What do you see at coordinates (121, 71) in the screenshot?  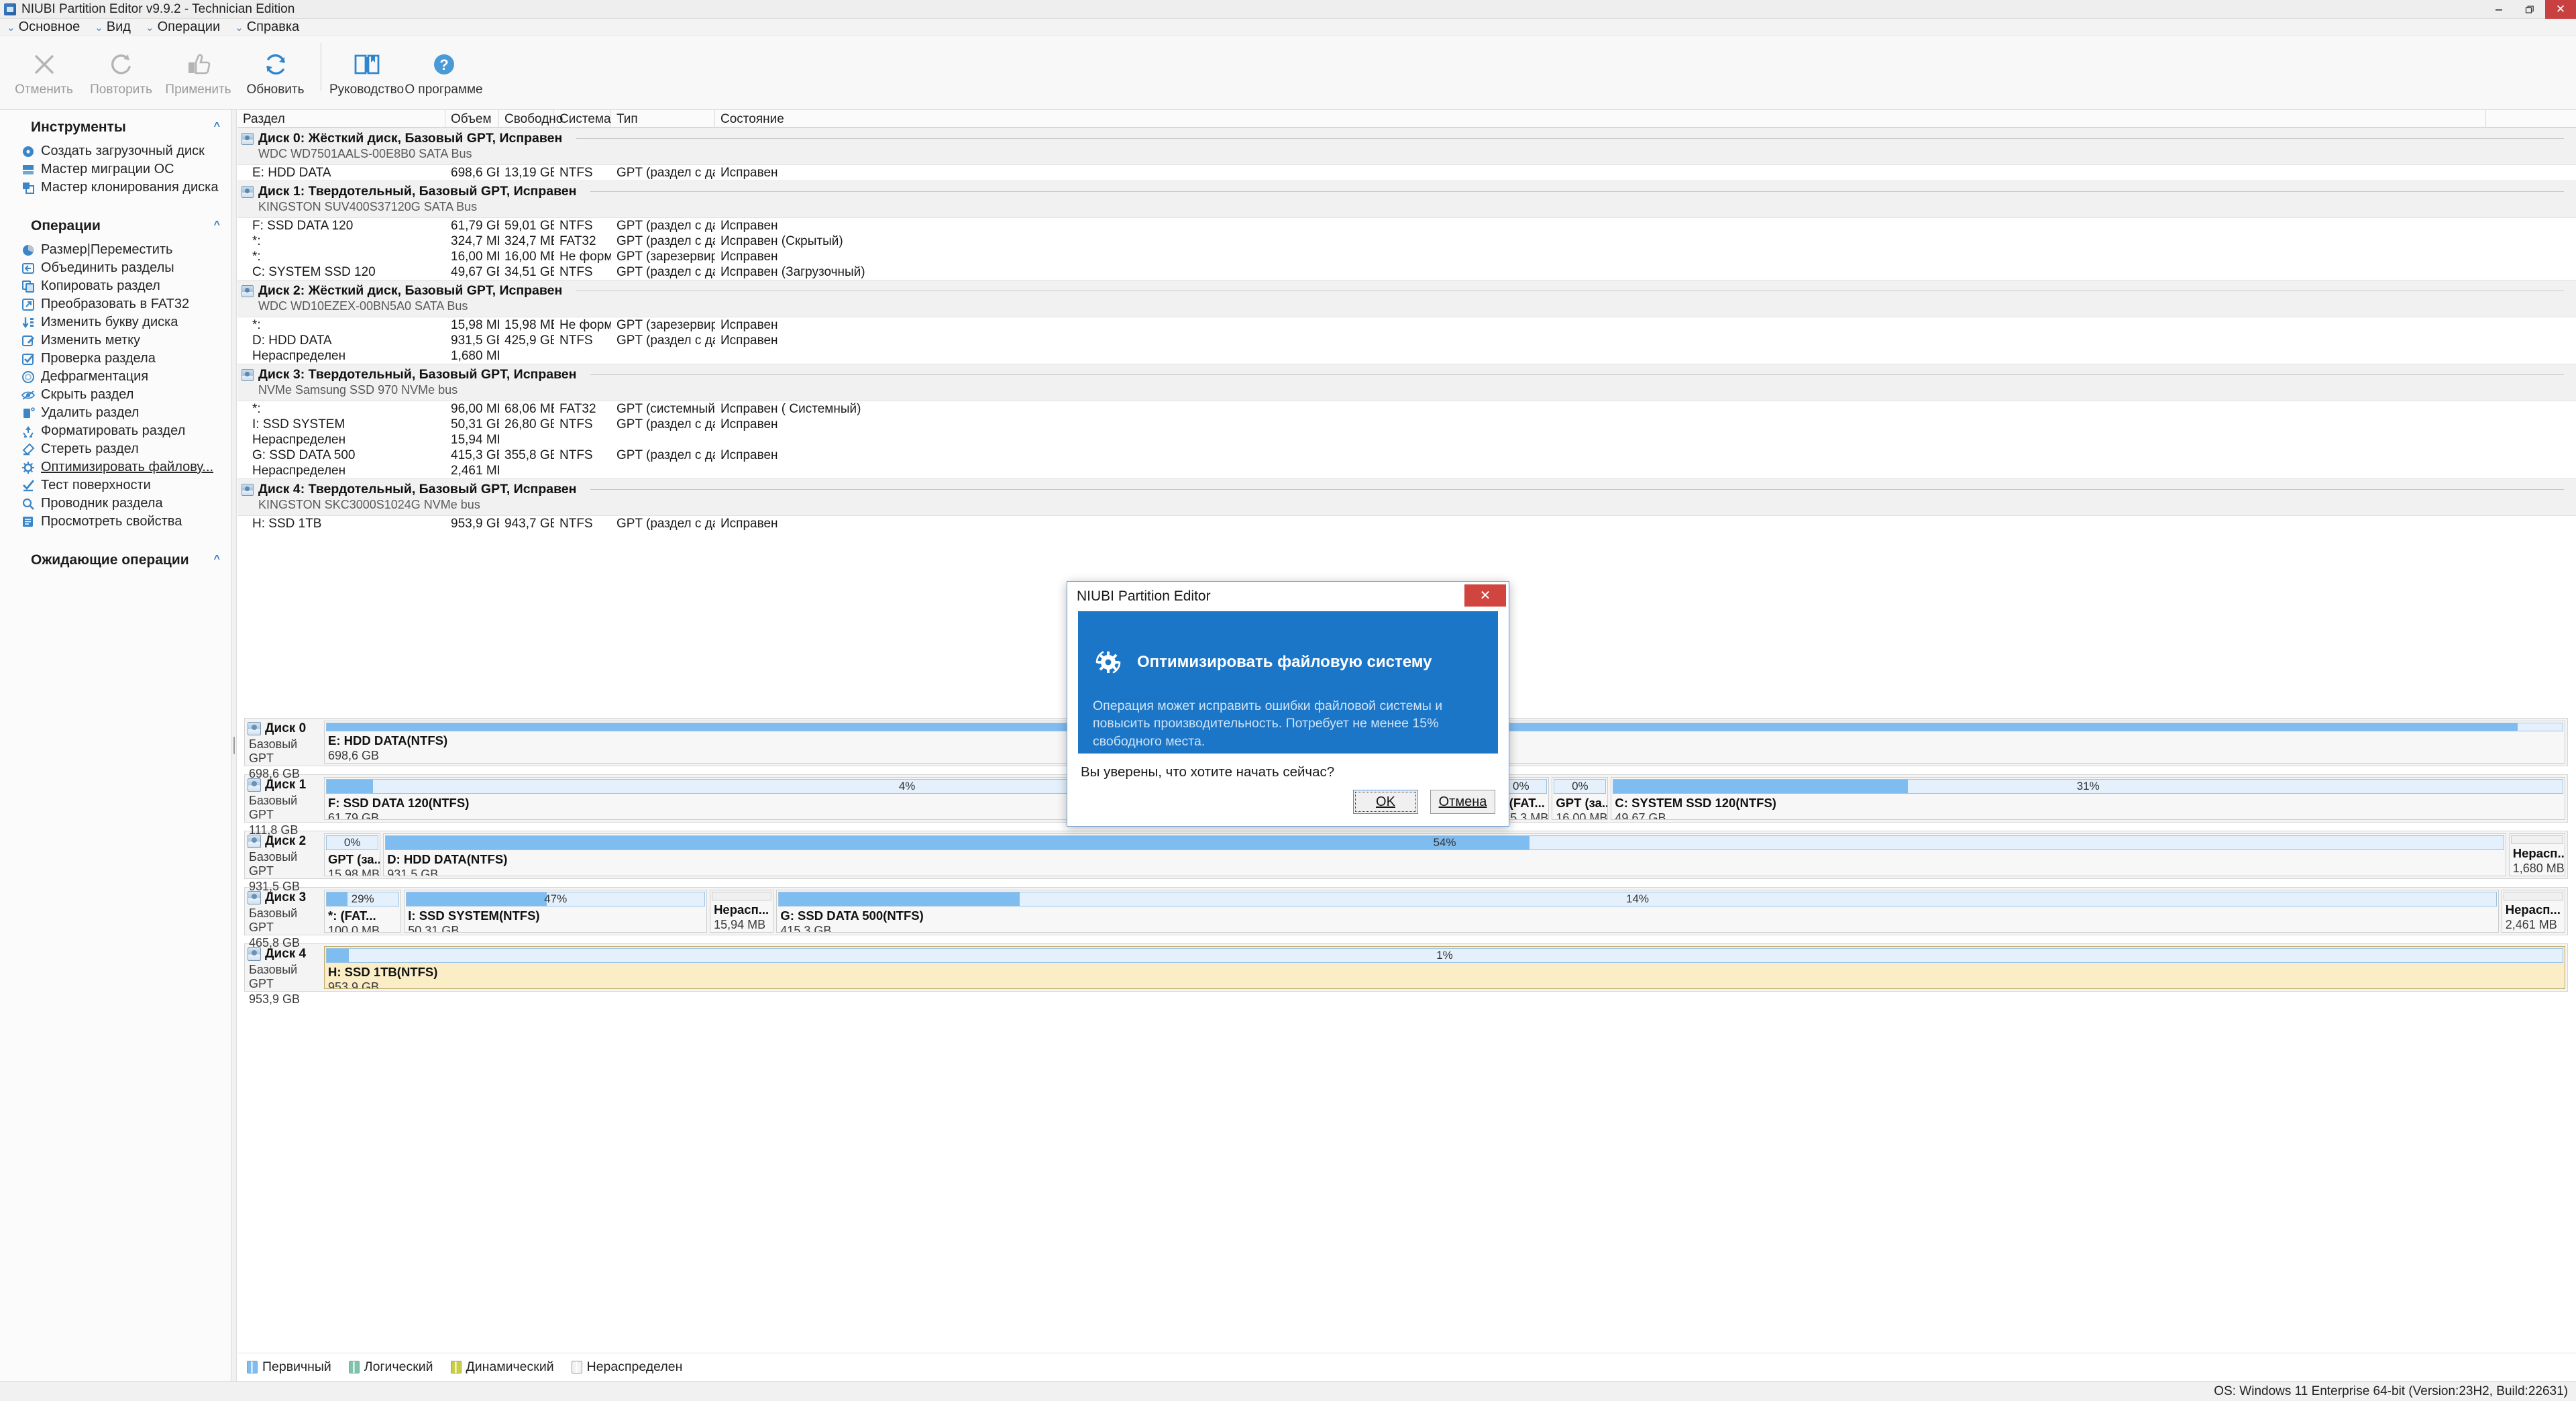 I see `redo-button: Повторить` at bounding box center [121, 71].